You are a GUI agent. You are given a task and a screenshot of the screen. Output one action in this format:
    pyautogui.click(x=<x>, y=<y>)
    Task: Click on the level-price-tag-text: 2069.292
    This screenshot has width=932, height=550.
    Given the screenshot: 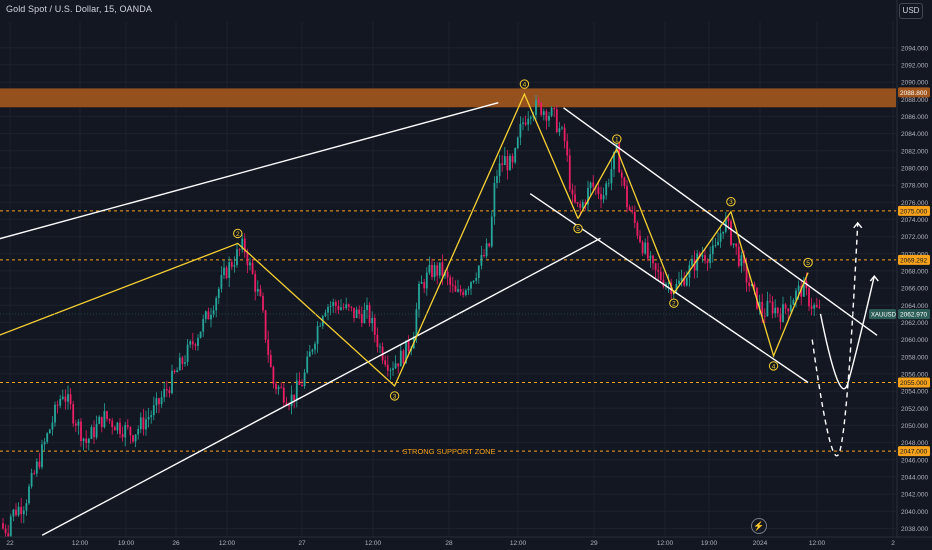 What is the action you would take?
    pyautogui.click(x=913, y=260)
    